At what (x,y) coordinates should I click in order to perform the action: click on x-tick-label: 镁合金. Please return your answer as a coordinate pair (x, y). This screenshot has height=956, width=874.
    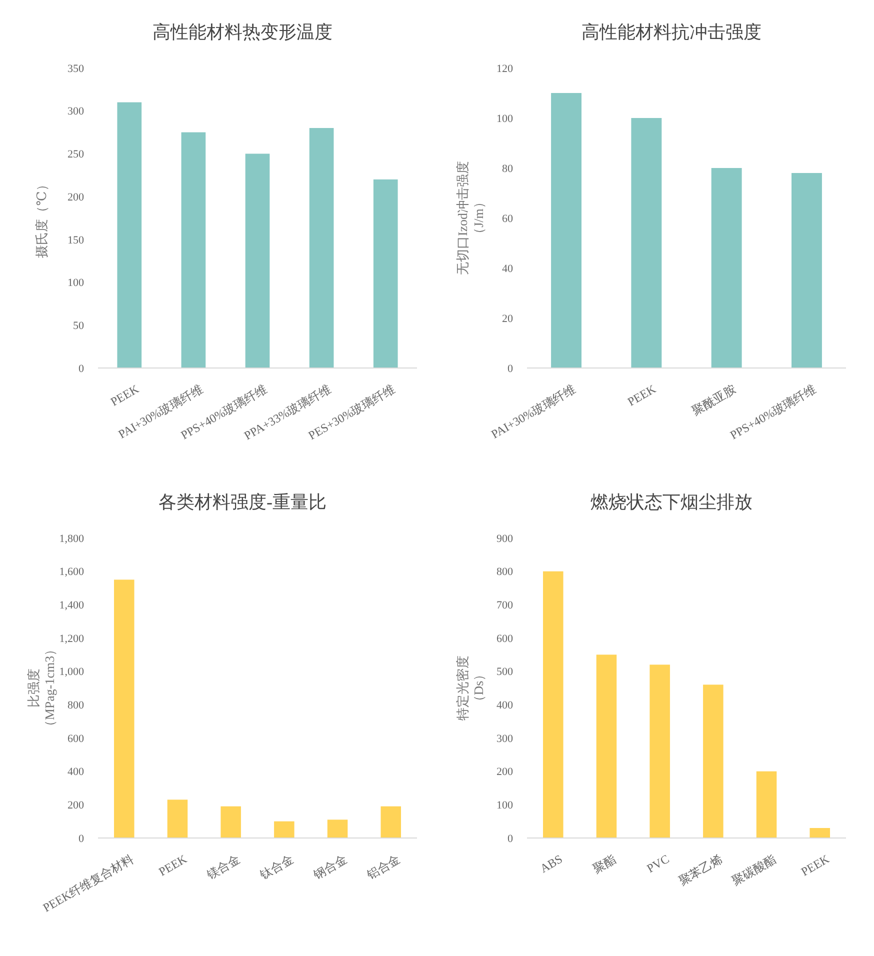
    Looking at the image, I should click on (223, 867).